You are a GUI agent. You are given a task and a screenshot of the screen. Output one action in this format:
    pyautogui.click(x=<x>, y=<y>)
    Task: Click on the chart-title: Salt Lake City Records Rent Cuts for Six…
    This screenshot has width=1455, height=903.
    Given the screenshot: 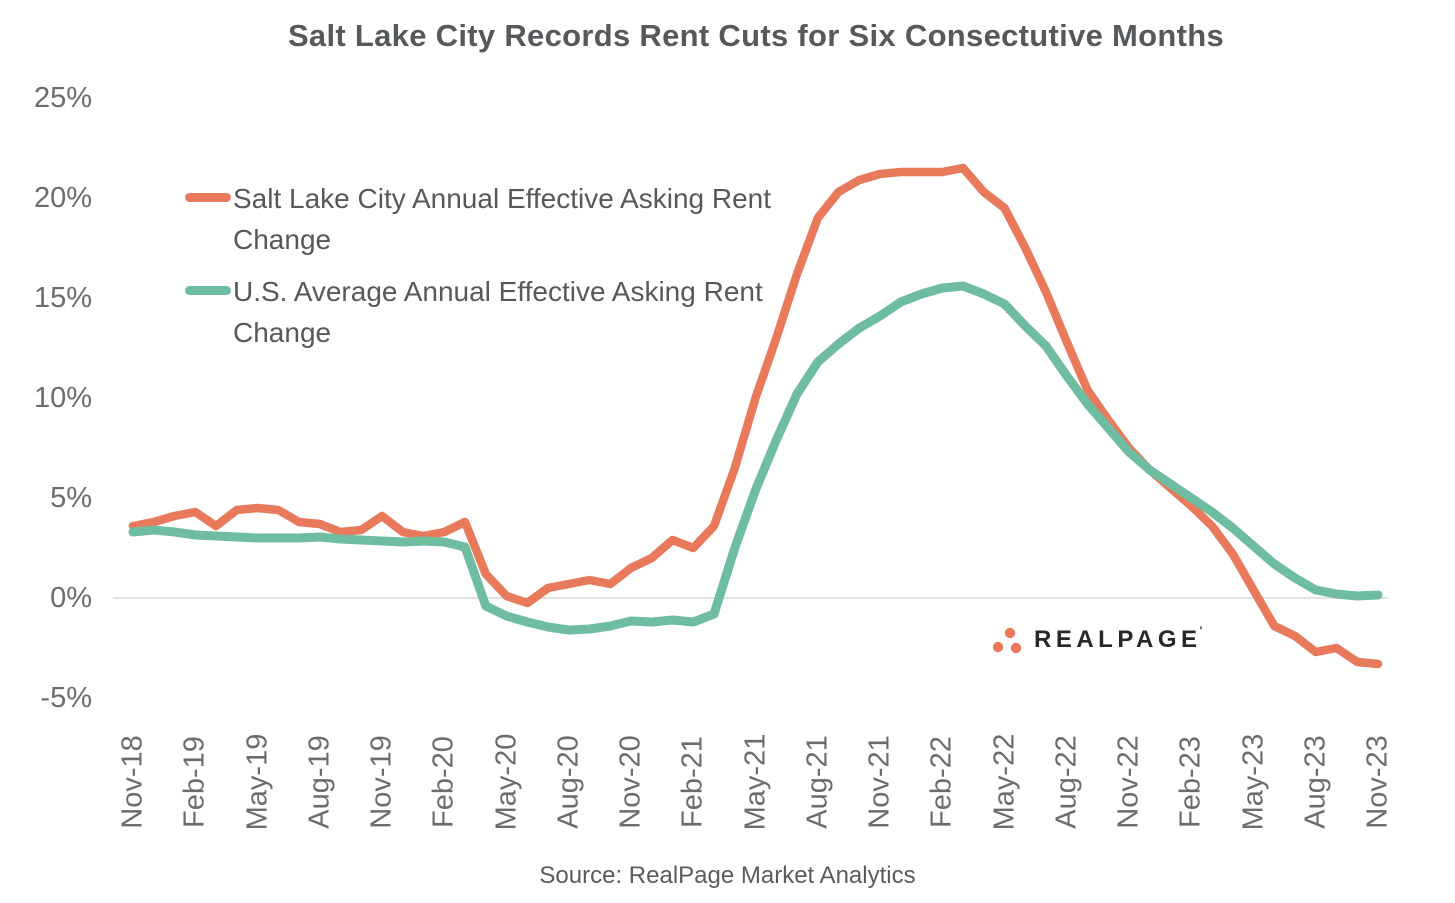 What is the action you would take?
    pyautogui.click(x=756, y=35)
    